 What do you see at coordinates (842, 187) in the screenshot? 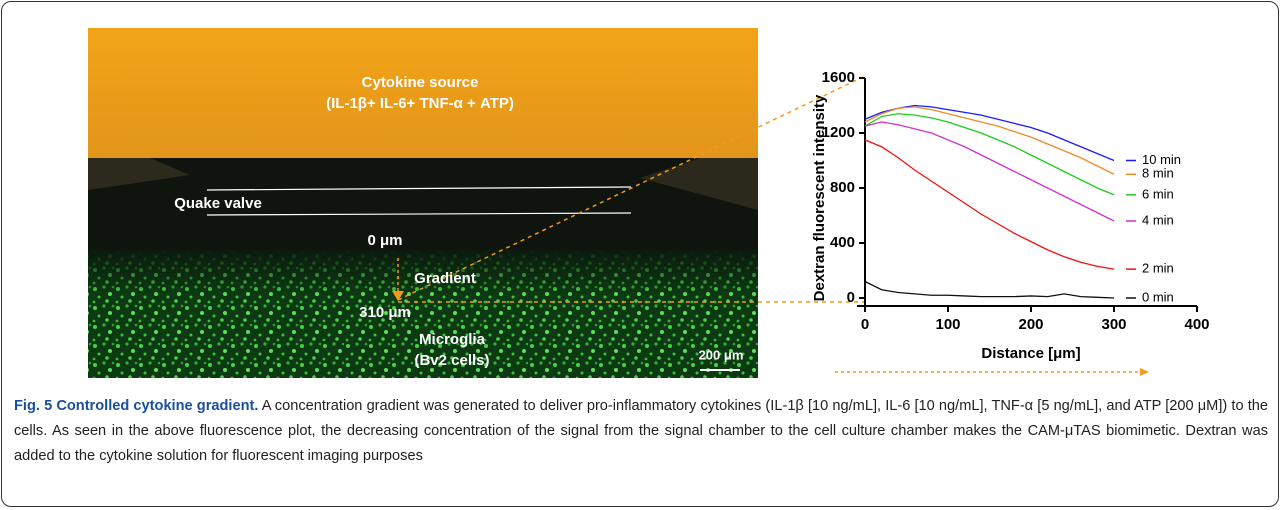
I see `y-tick-label: 800` at bounding box center [842, 187].